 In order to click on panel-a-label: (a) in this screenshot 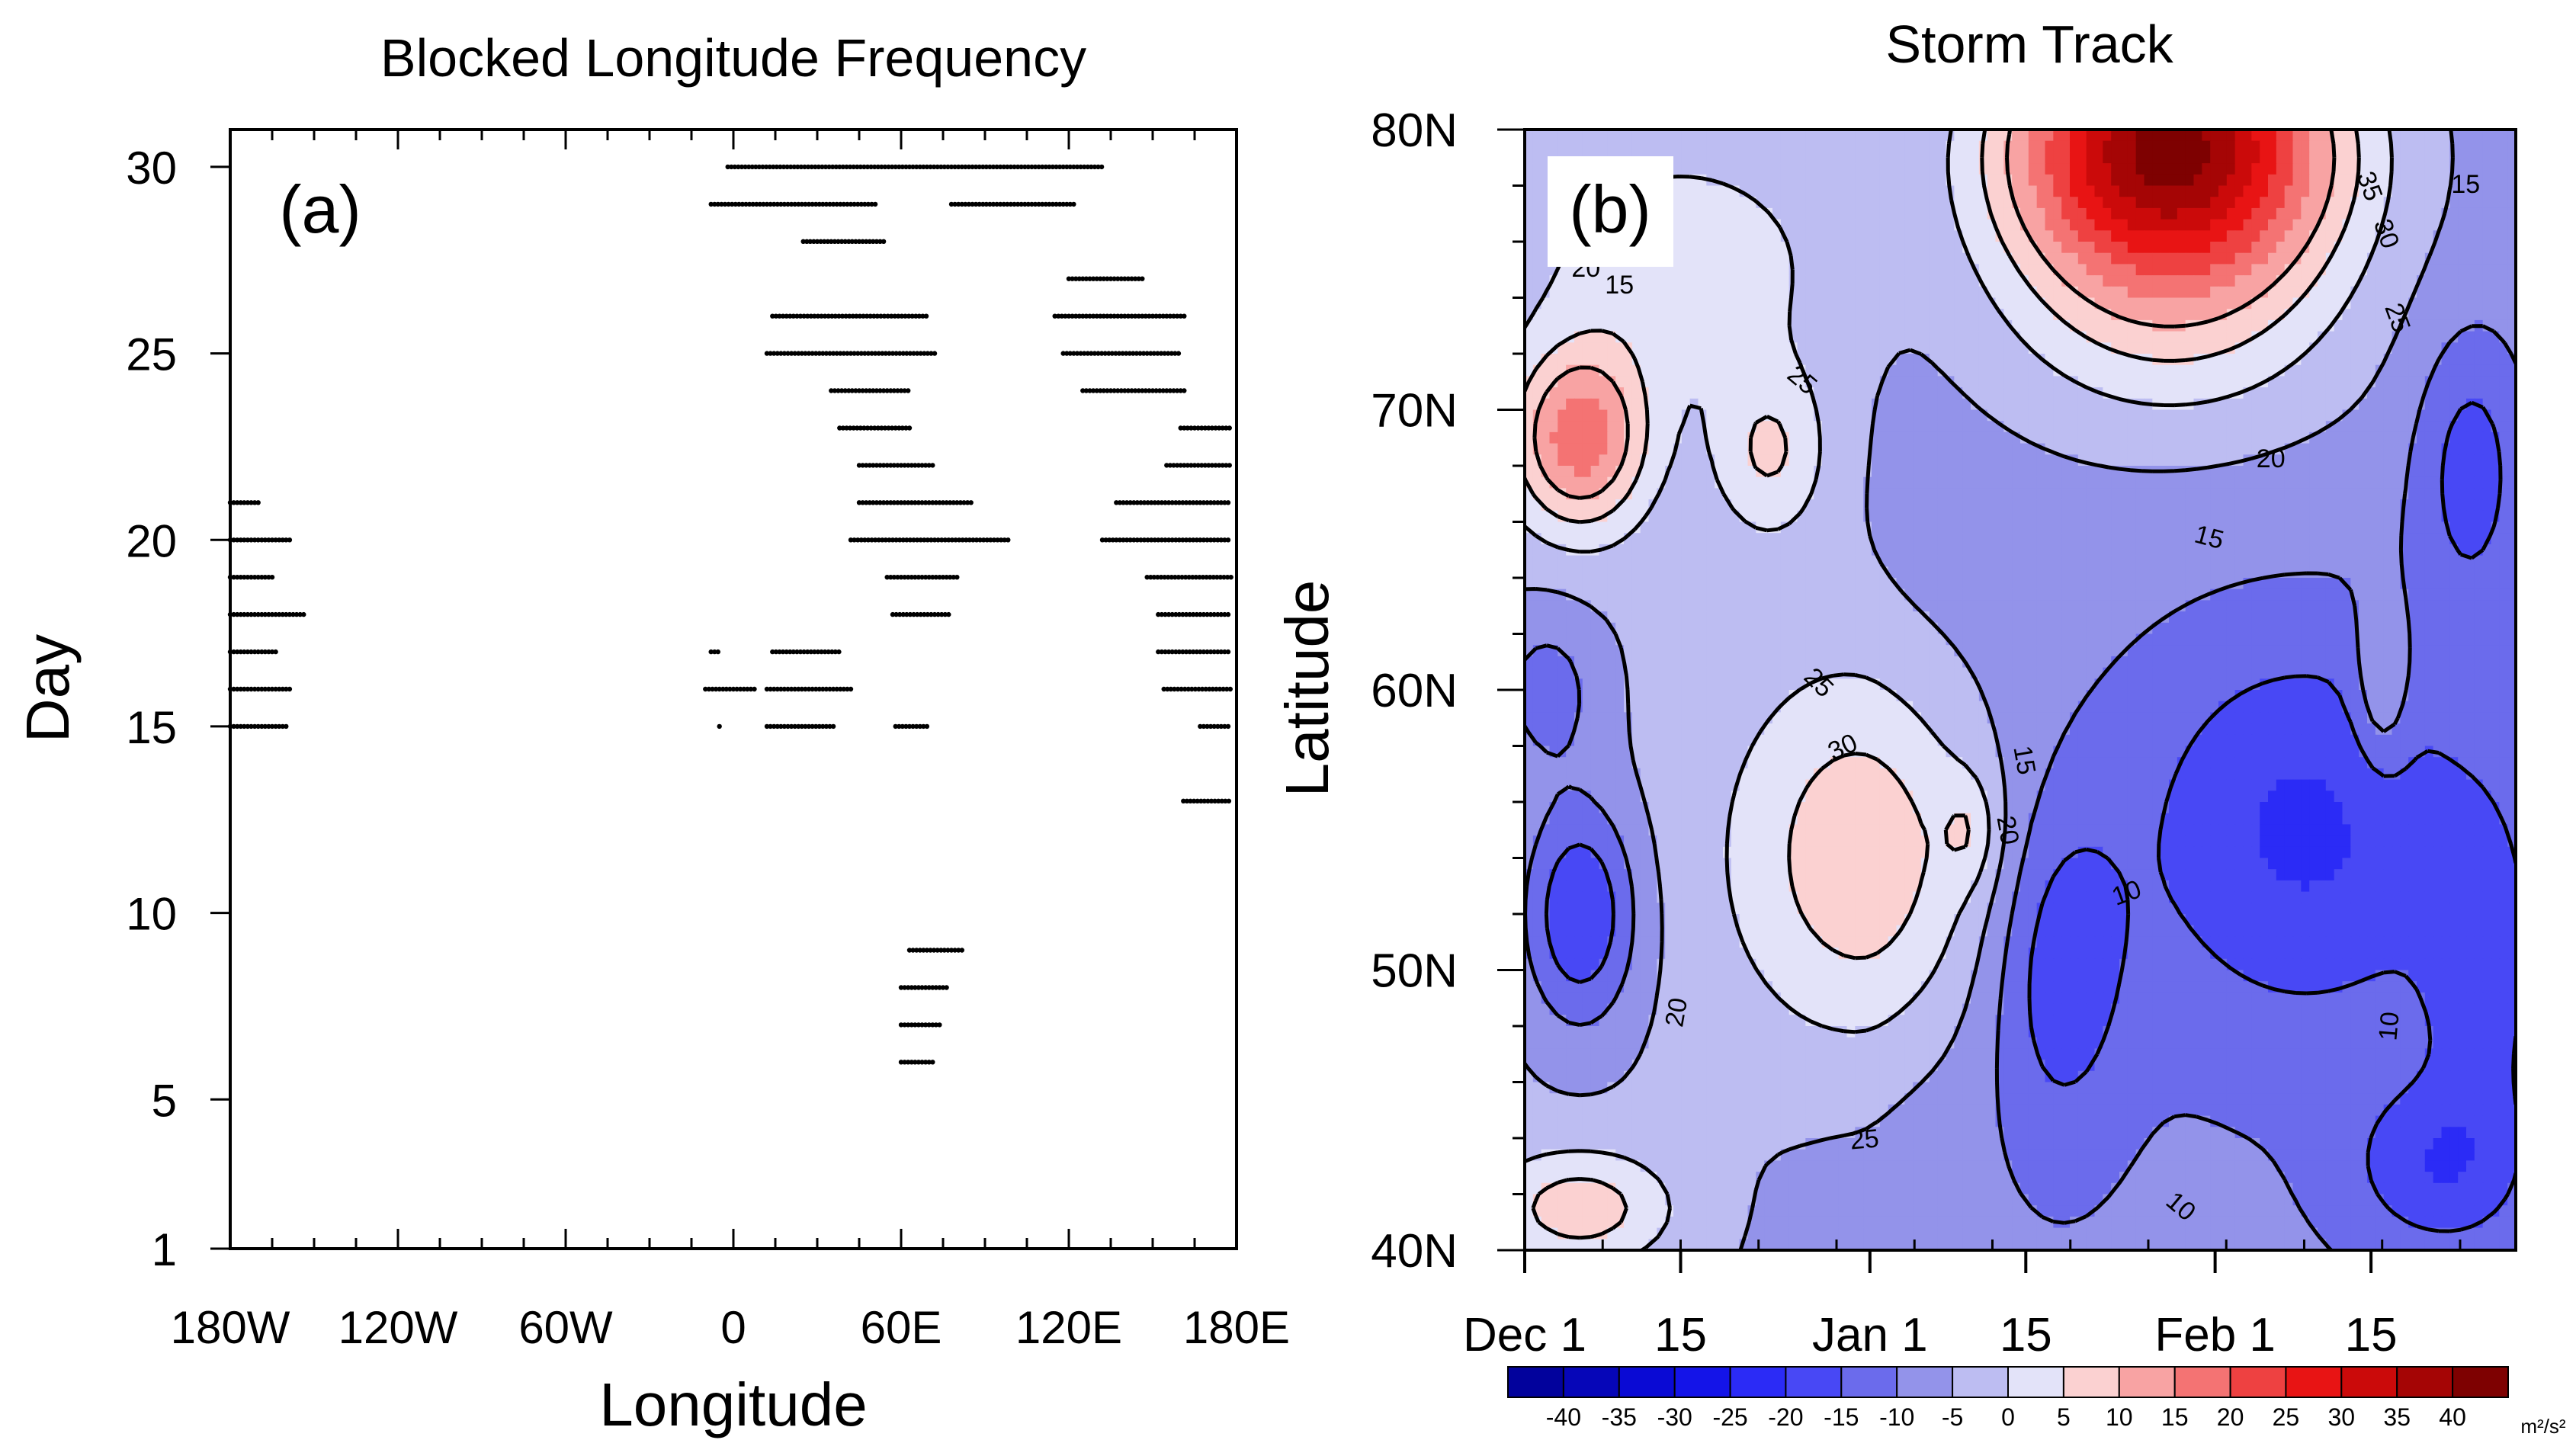, I will do `click(320, 209)`.